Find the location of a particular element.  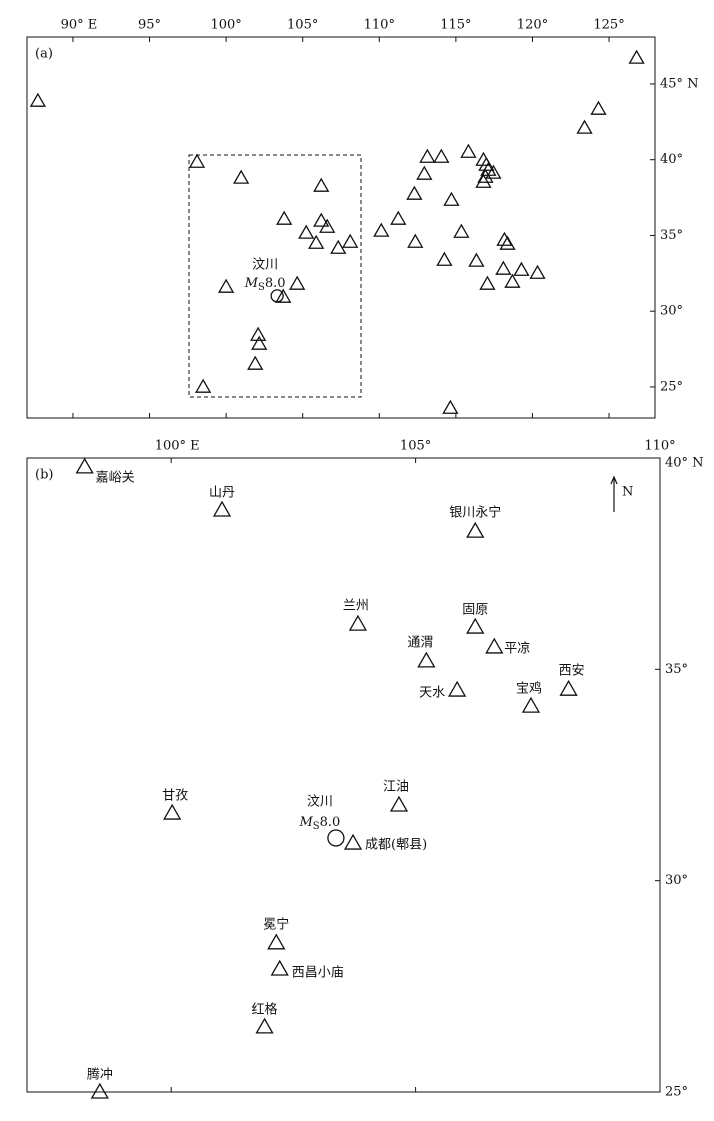

station-name: 天水 is located at coordinates (432, 693).